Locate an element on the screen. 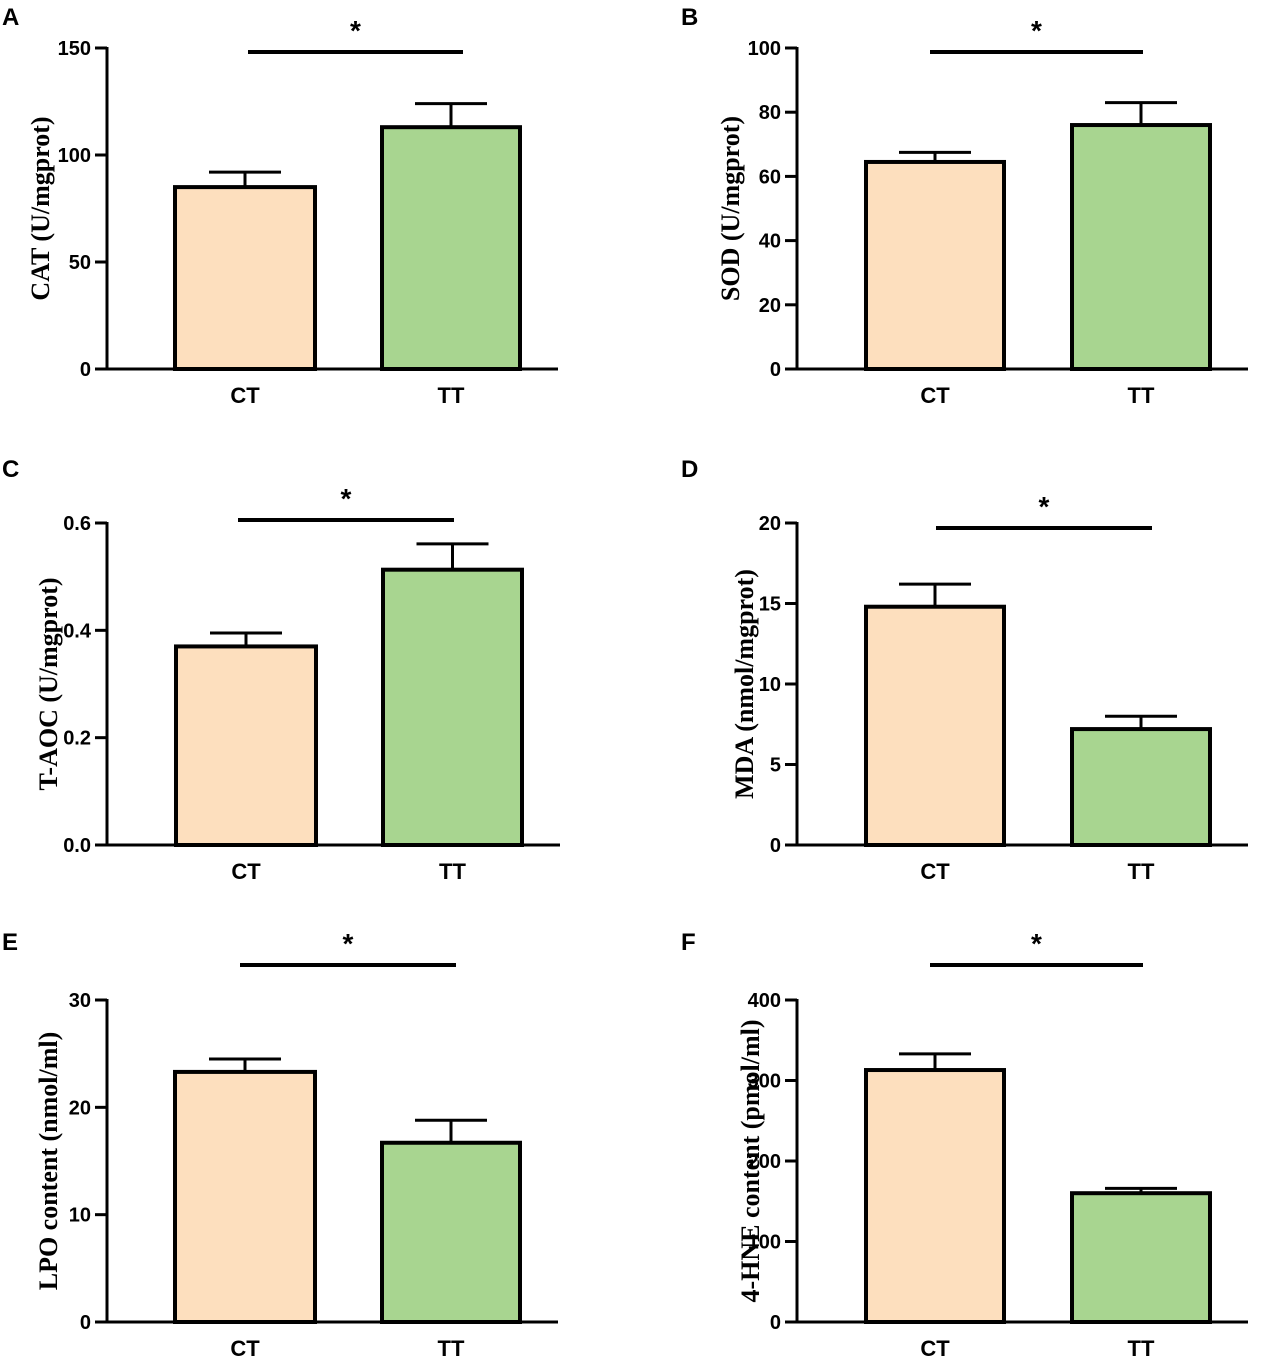 The height and width of the screenshot is (1361, 1282). bar-a-tt is located at coordinates (451, 248).